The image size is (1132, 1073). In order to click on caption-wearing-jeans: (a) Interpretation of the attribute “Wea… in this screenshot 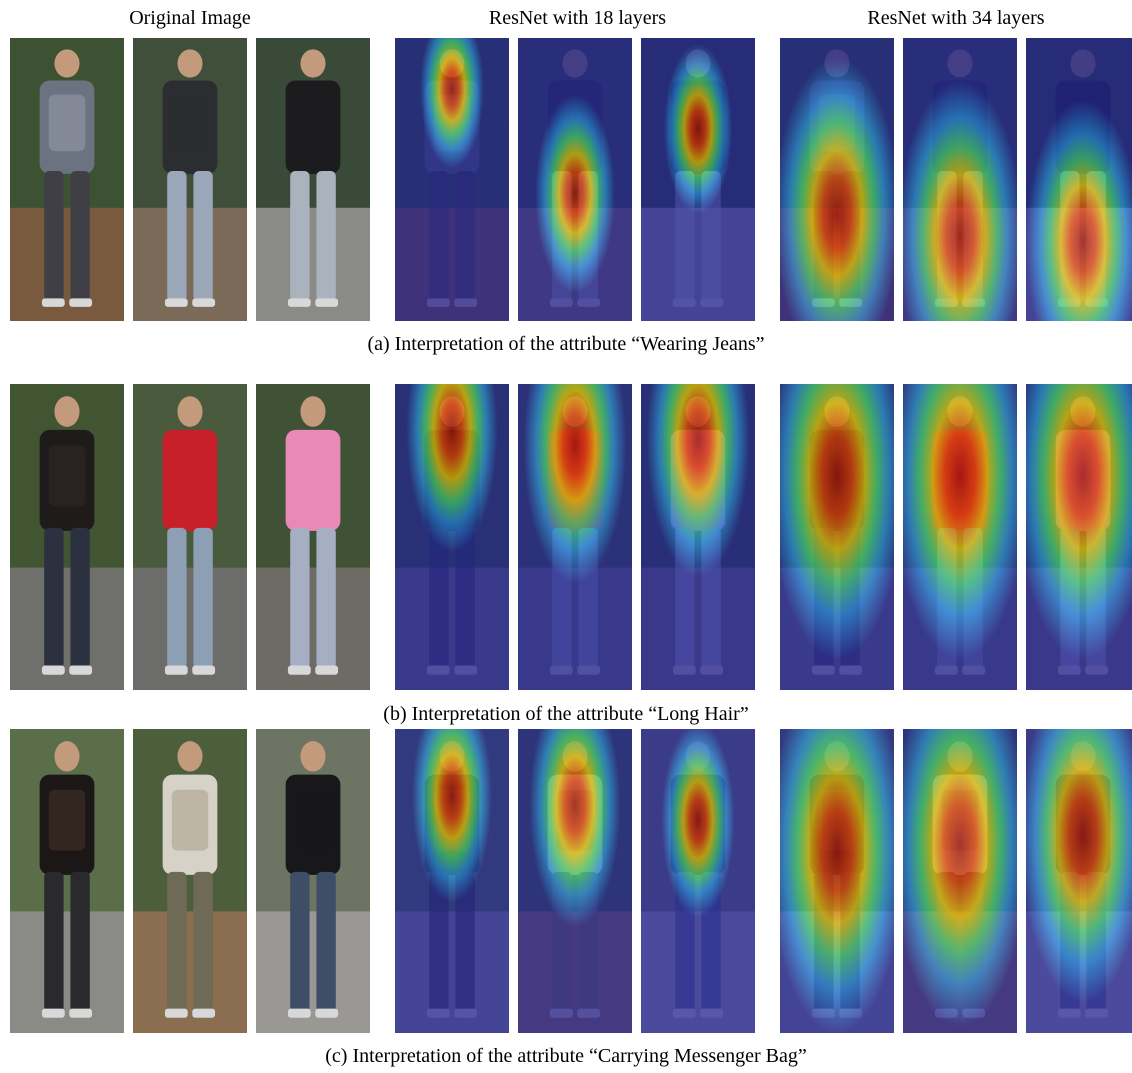, I will do `click(566, 344)`.